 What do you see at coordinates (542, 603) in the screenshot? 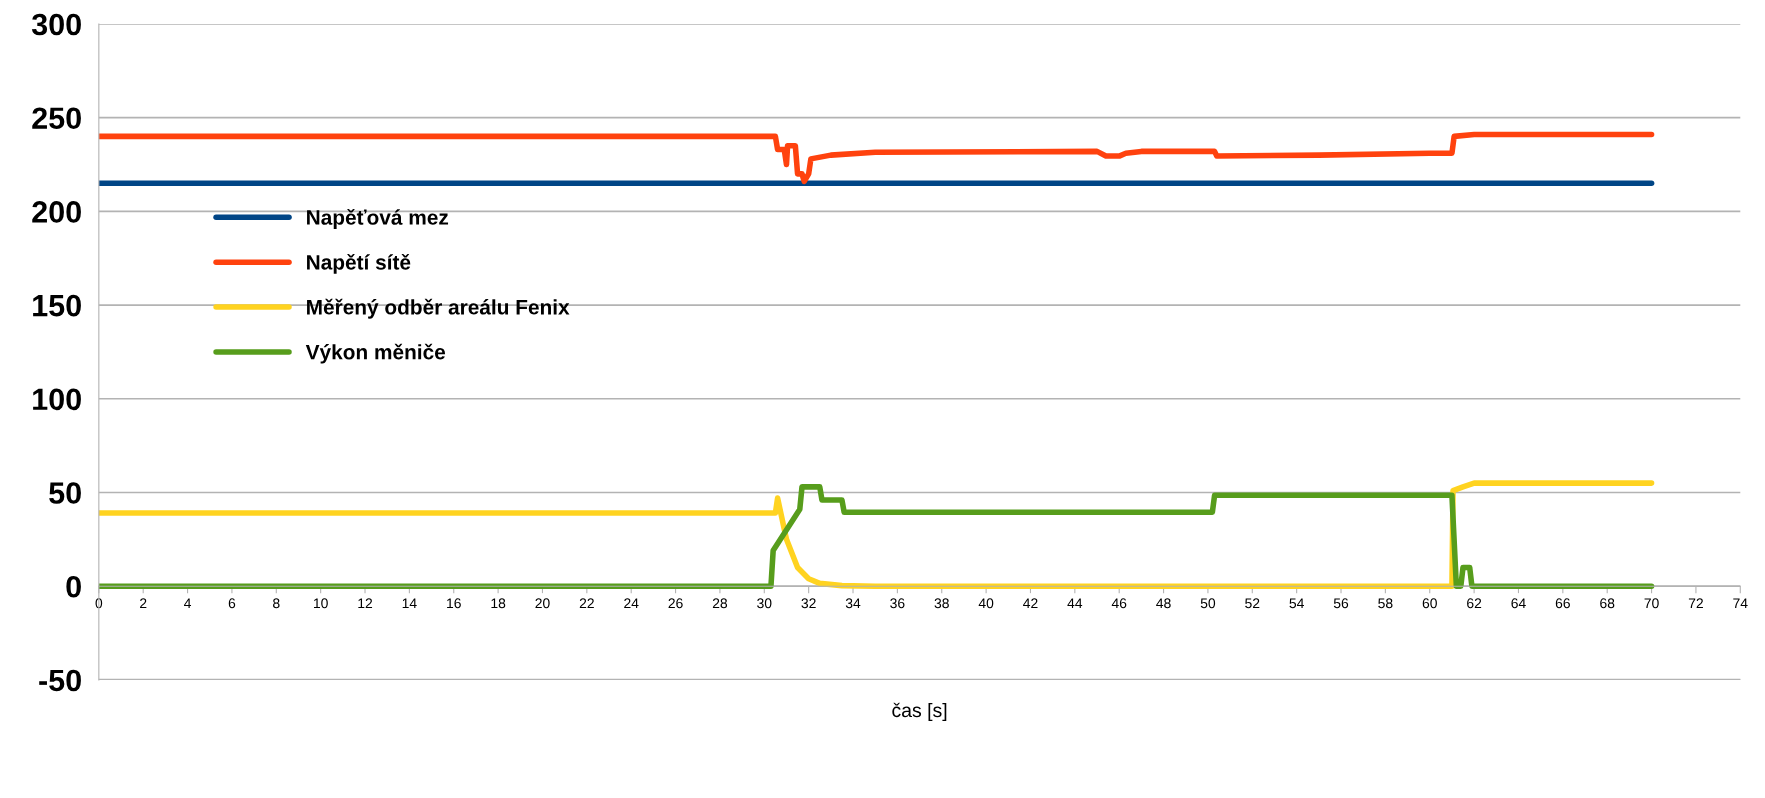
I see `x-tick-label: 20` at bounding box center [542, 603].